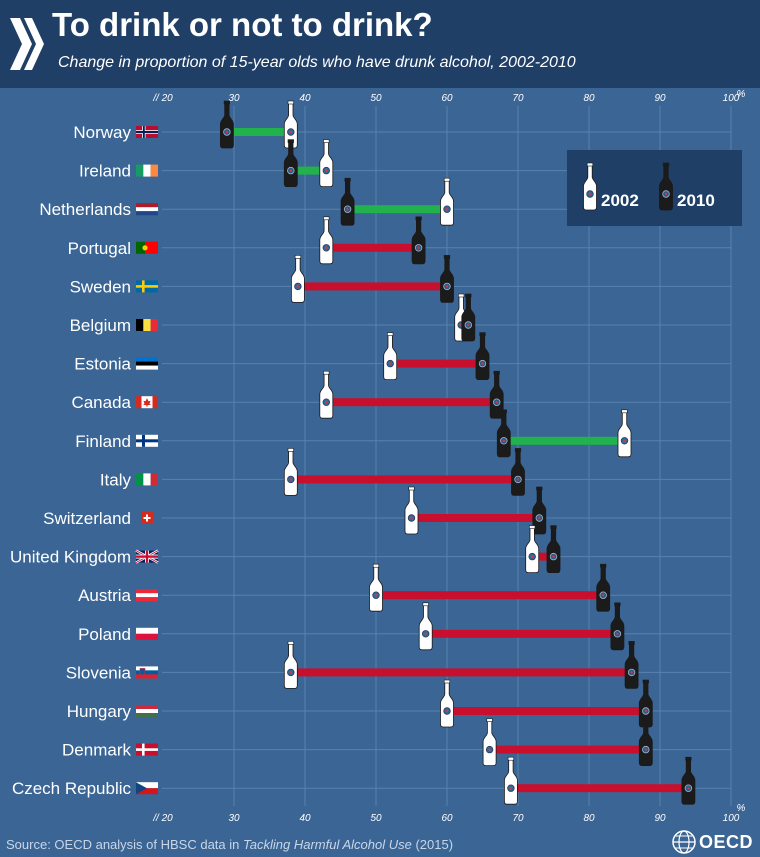 Image resolution: width=760 pixels, height=857 pixels. Describe the element at coordinates (100, 325) in the screenshot. I see `country-label: Belgium` at that location.